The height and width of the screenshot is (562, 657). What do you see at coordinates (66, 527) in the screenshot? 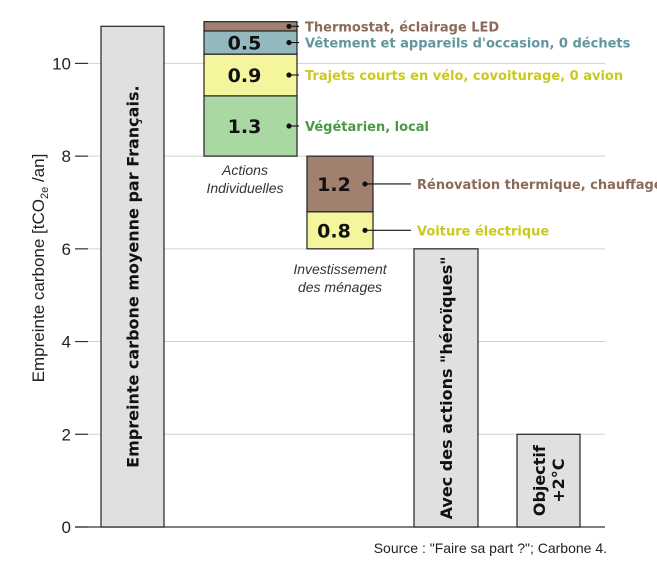
I see `y-tick-label: 0` at bounding box center [66, 527].